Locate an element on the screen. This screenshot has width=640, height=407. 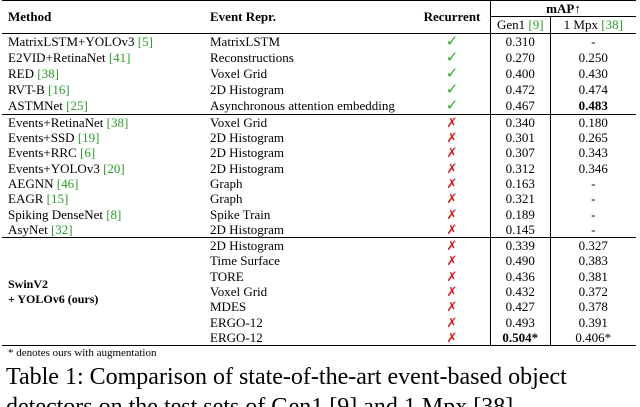
table-row: EAGR [15] Graph ✗ 0.321- is located at coordinates (319, 199).